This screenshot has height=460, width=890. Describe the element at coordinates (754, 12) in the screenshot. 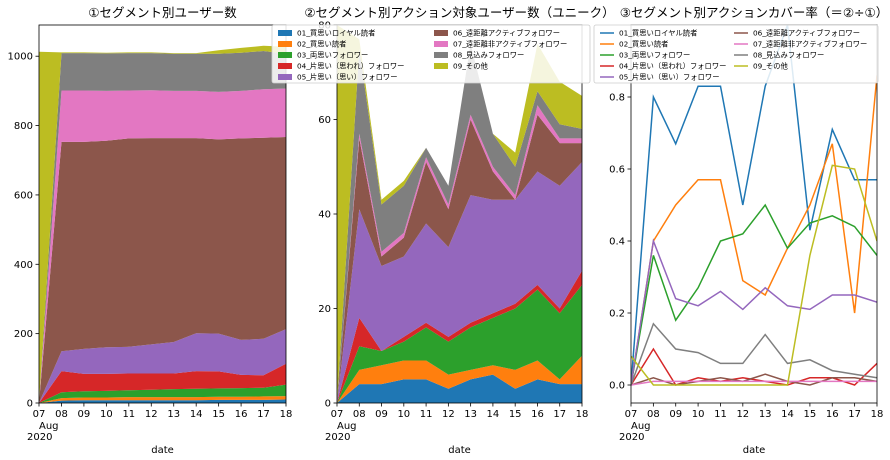

I see `chart-title: ③セグメント別アクションカバー率（＝②÷①）` at that location.